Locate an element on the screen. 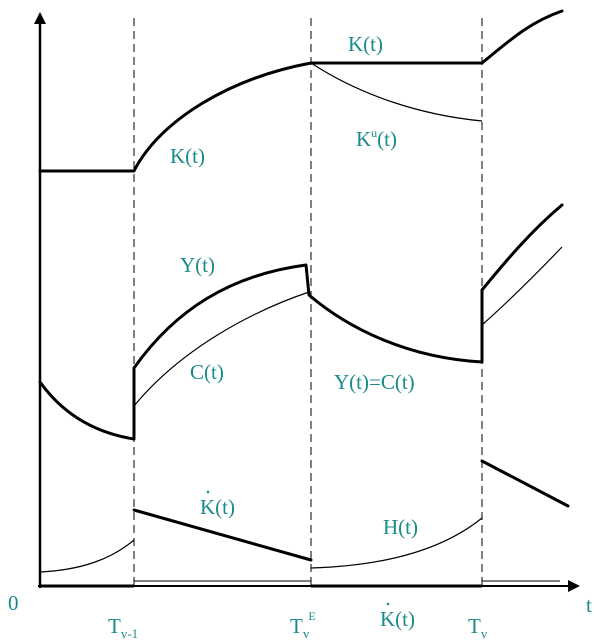 The height and width of the screenshot is (641, 594). x-axis-label: t is located at coordinates (589, 605).